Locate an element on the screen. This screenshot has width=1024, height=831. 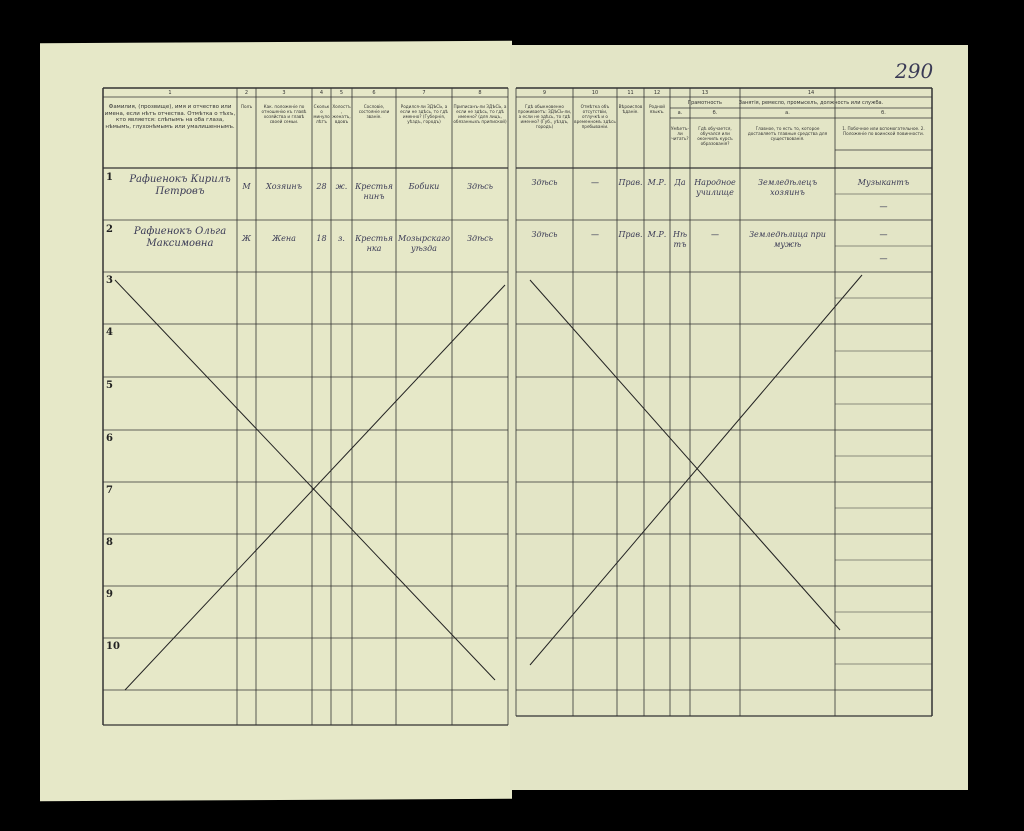
row-number: 1 is located at coordinates (109, 177).